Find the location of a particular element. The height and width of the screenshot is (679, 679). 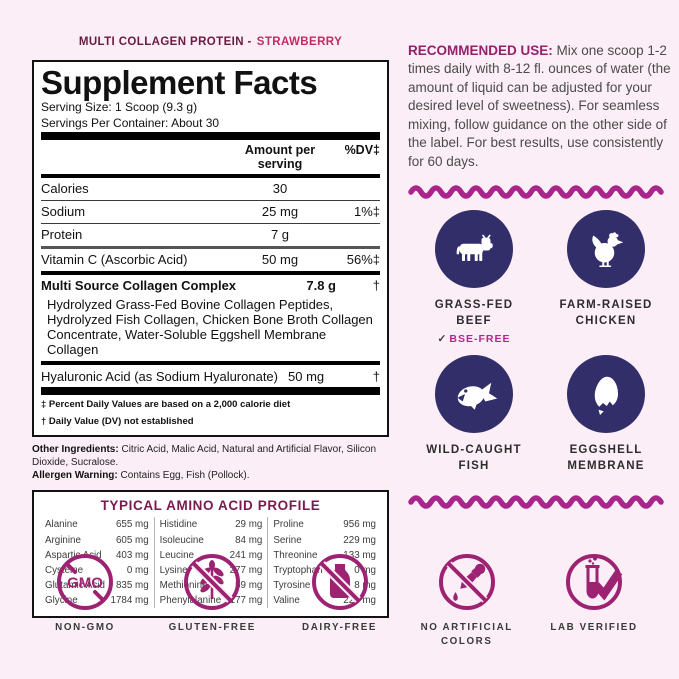

gluten-free-icon is located at coordinates (212, 582).